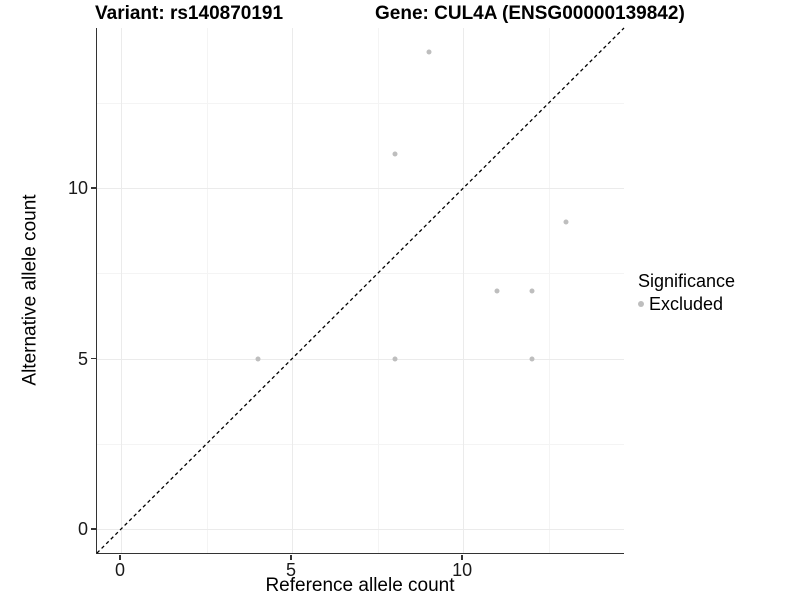 This screenshot has height=600, width=800. I want to click on y-tick-label: 5, so click(82, 358).